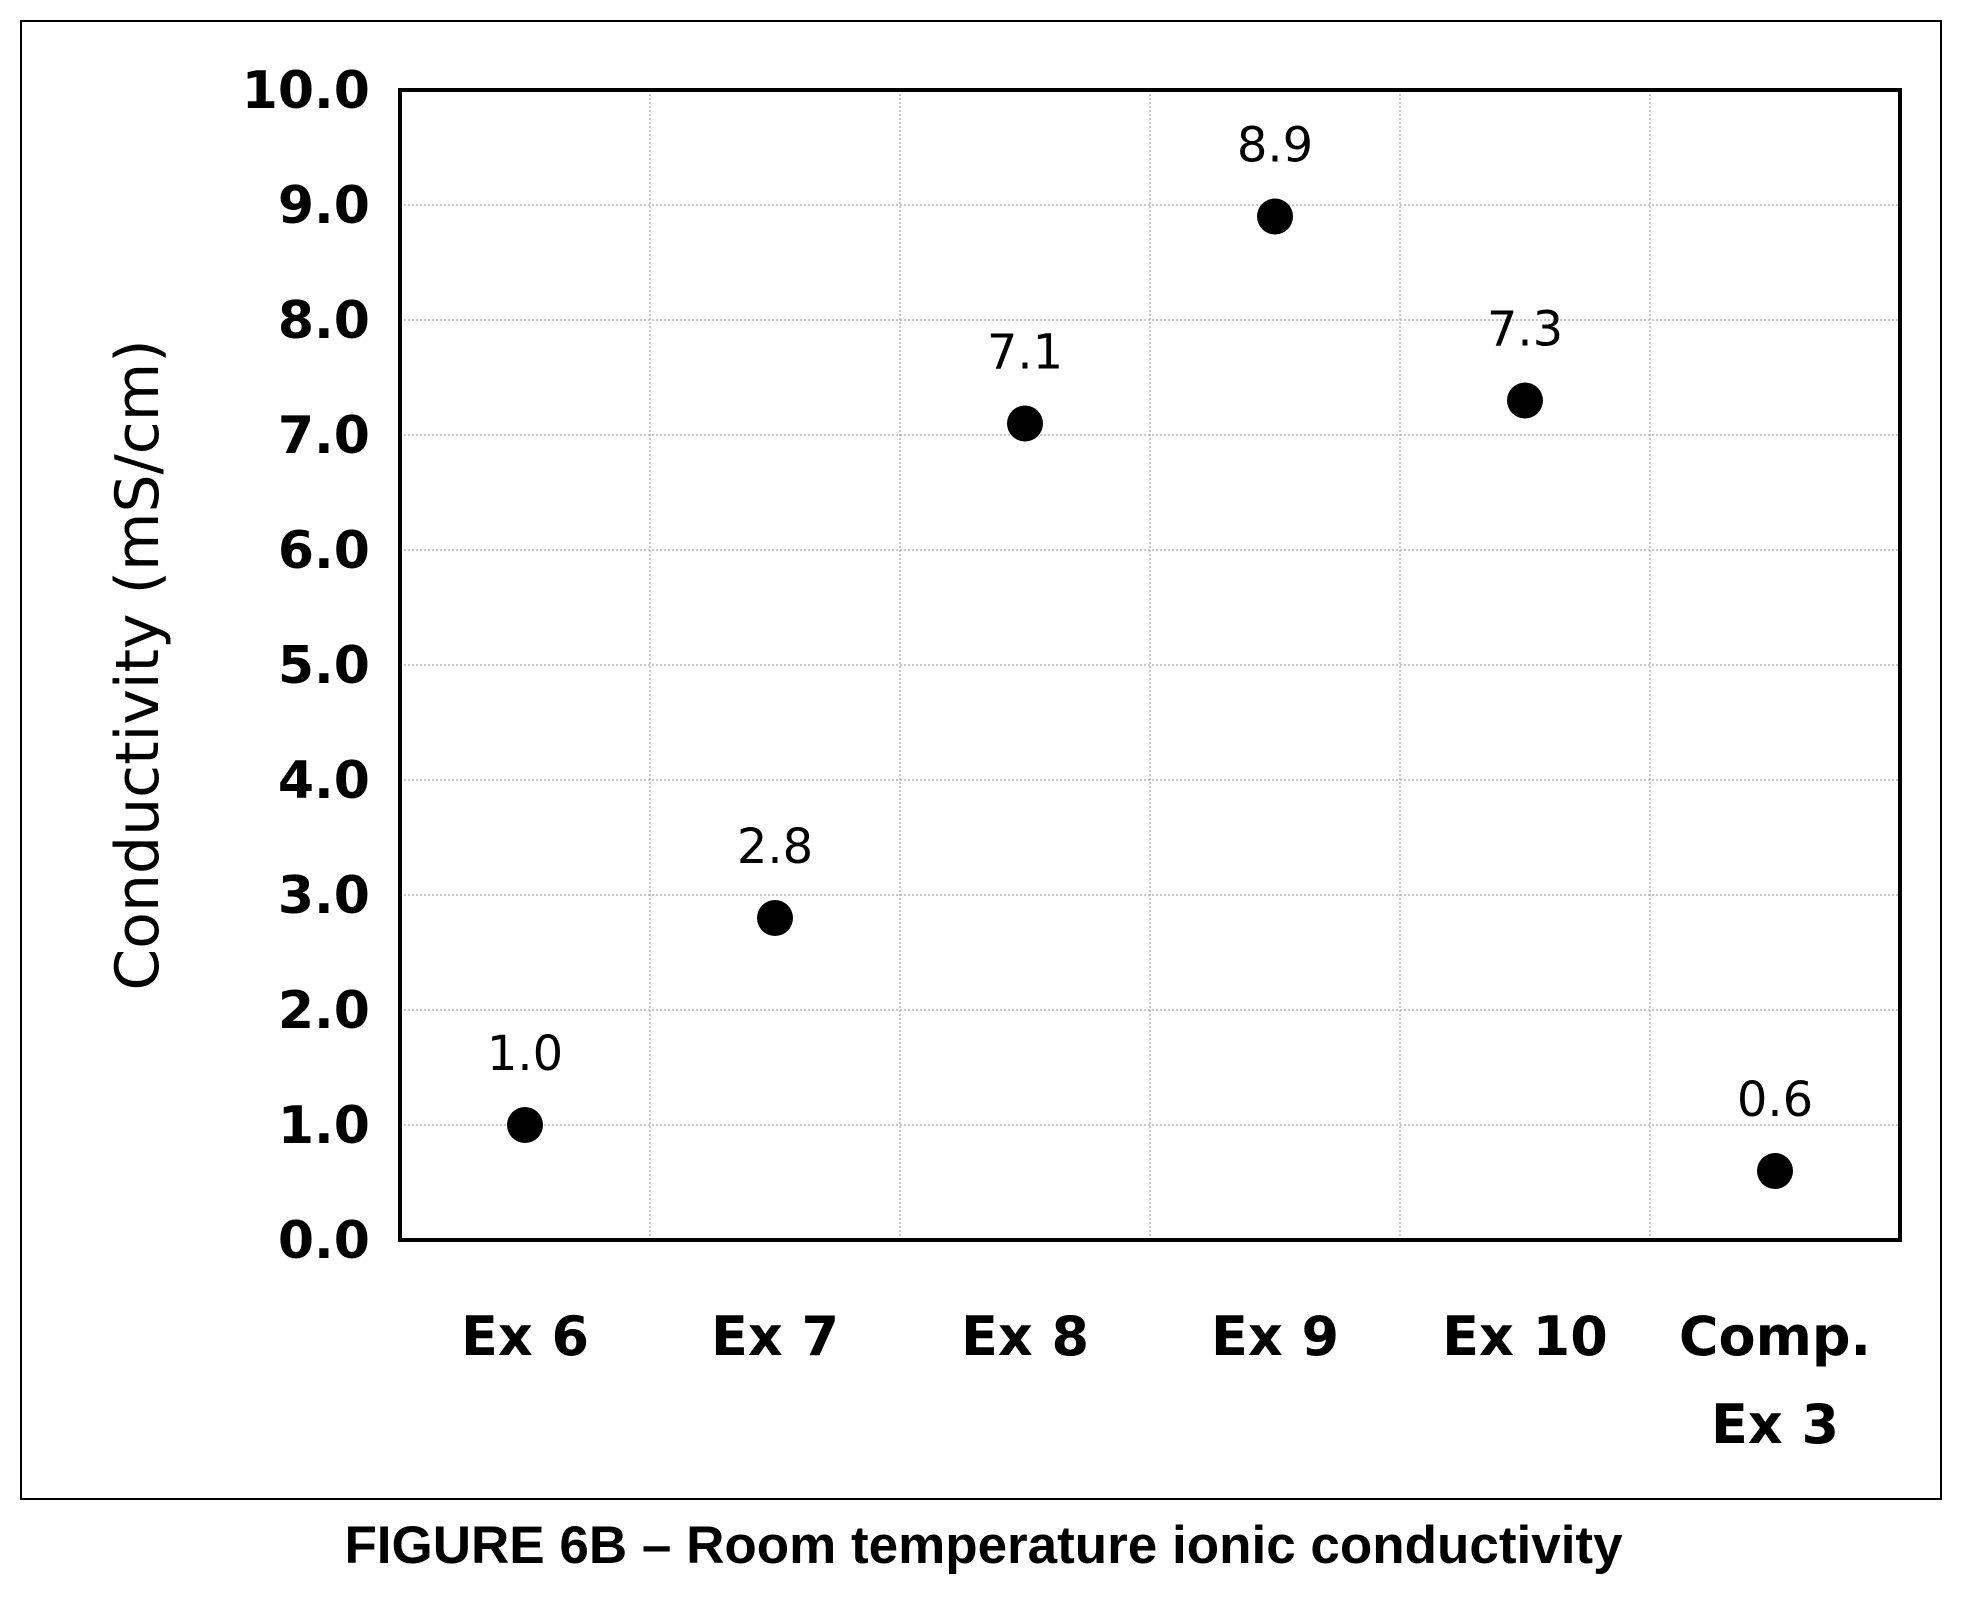 The width and height of the screenshot is (1967, 1604). I want to click on y-tick-label: 1.0, so click(324, 1126).